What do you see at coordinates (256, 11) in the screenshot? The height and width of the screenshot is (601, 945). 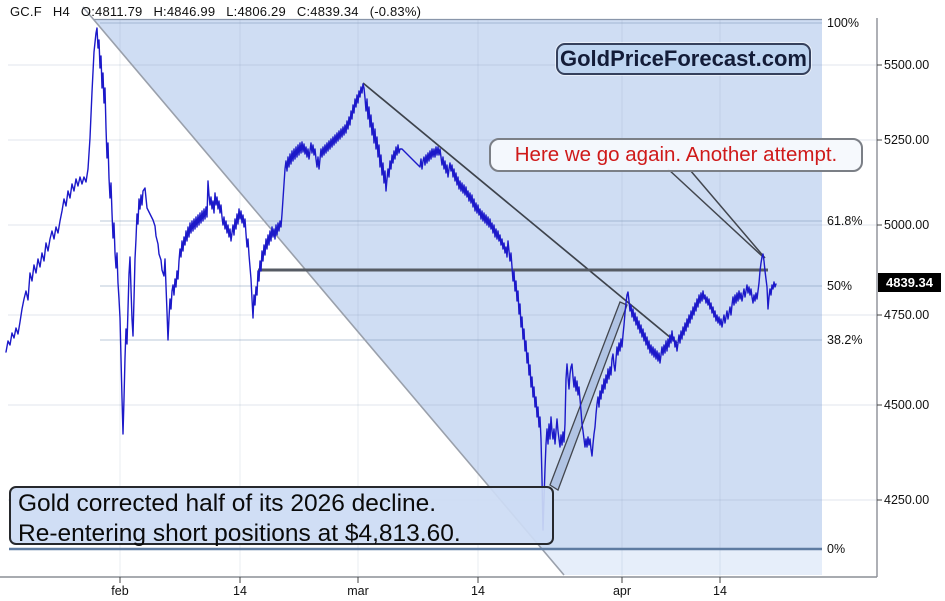 I see `ohlc-low: L:4806.29` at bounding box center [256, 11].